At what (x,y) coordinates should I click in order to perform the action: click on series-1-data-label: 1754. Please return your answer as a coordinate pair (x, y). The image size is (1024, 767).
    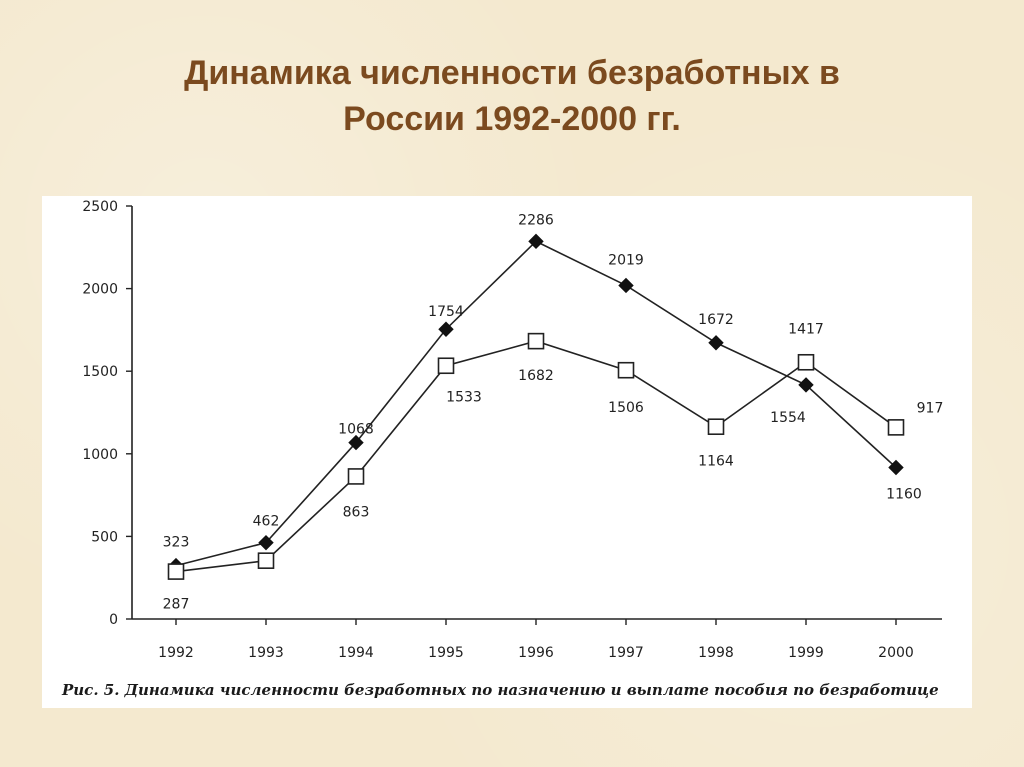
    Looking at the image, I should click on (446, 312).